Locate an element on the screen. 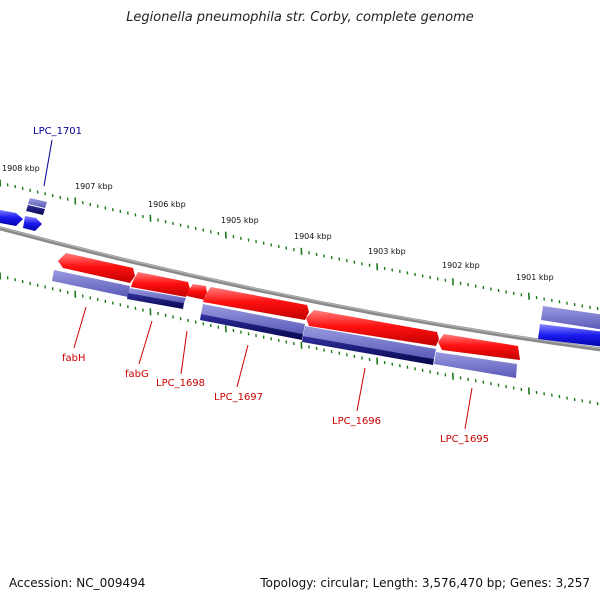 Image resolution: width=600 pixels, height=600 pixels. gene-fabG-arrow is located at coordinates (160, 284).